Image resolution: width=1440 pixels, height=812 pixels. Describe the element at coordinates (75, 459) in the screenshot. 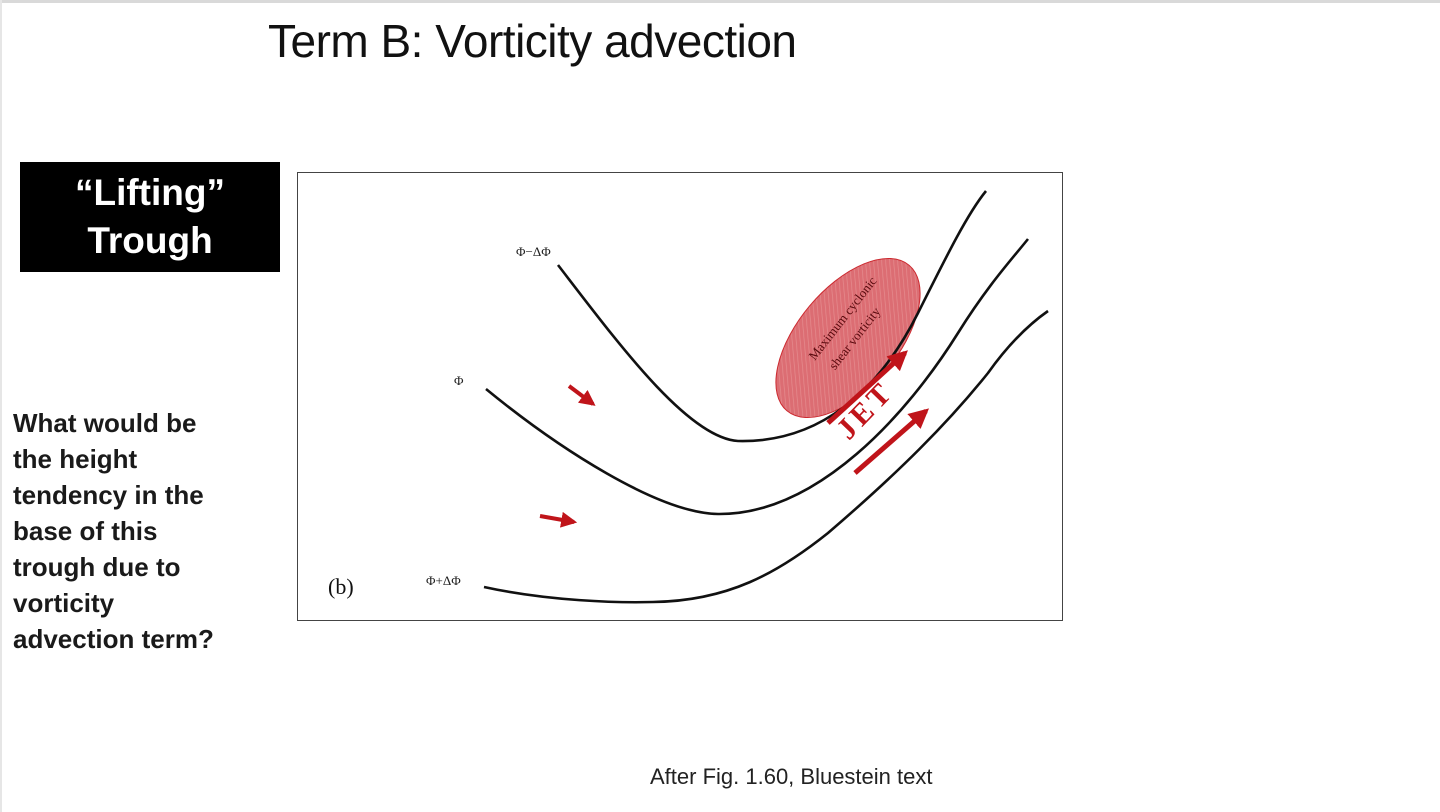

I see `question-line: the height` at that location.